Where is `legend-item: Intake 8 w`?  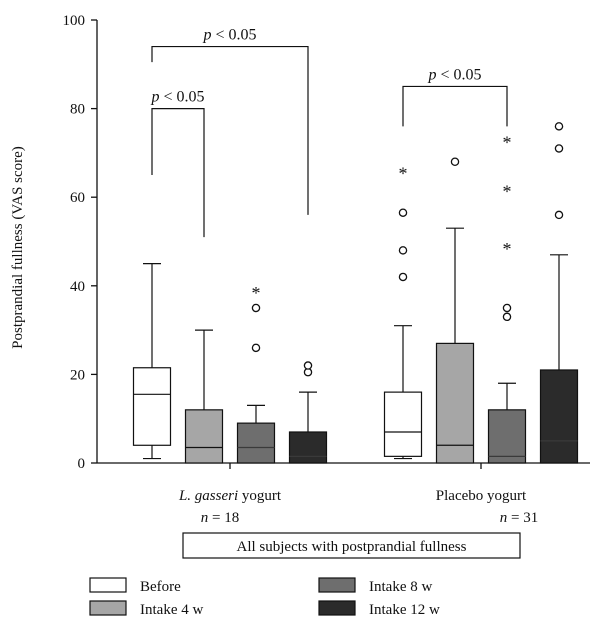
legend-item: Intake 8 w is located at coordinates (375, 586).